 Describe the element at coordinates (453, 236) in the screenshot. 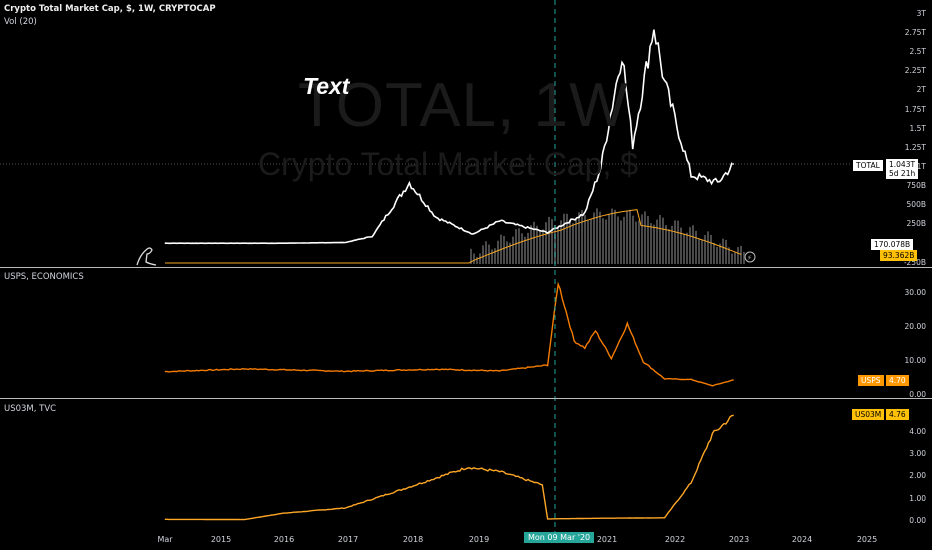

I see `volume-ma-line` at that location.